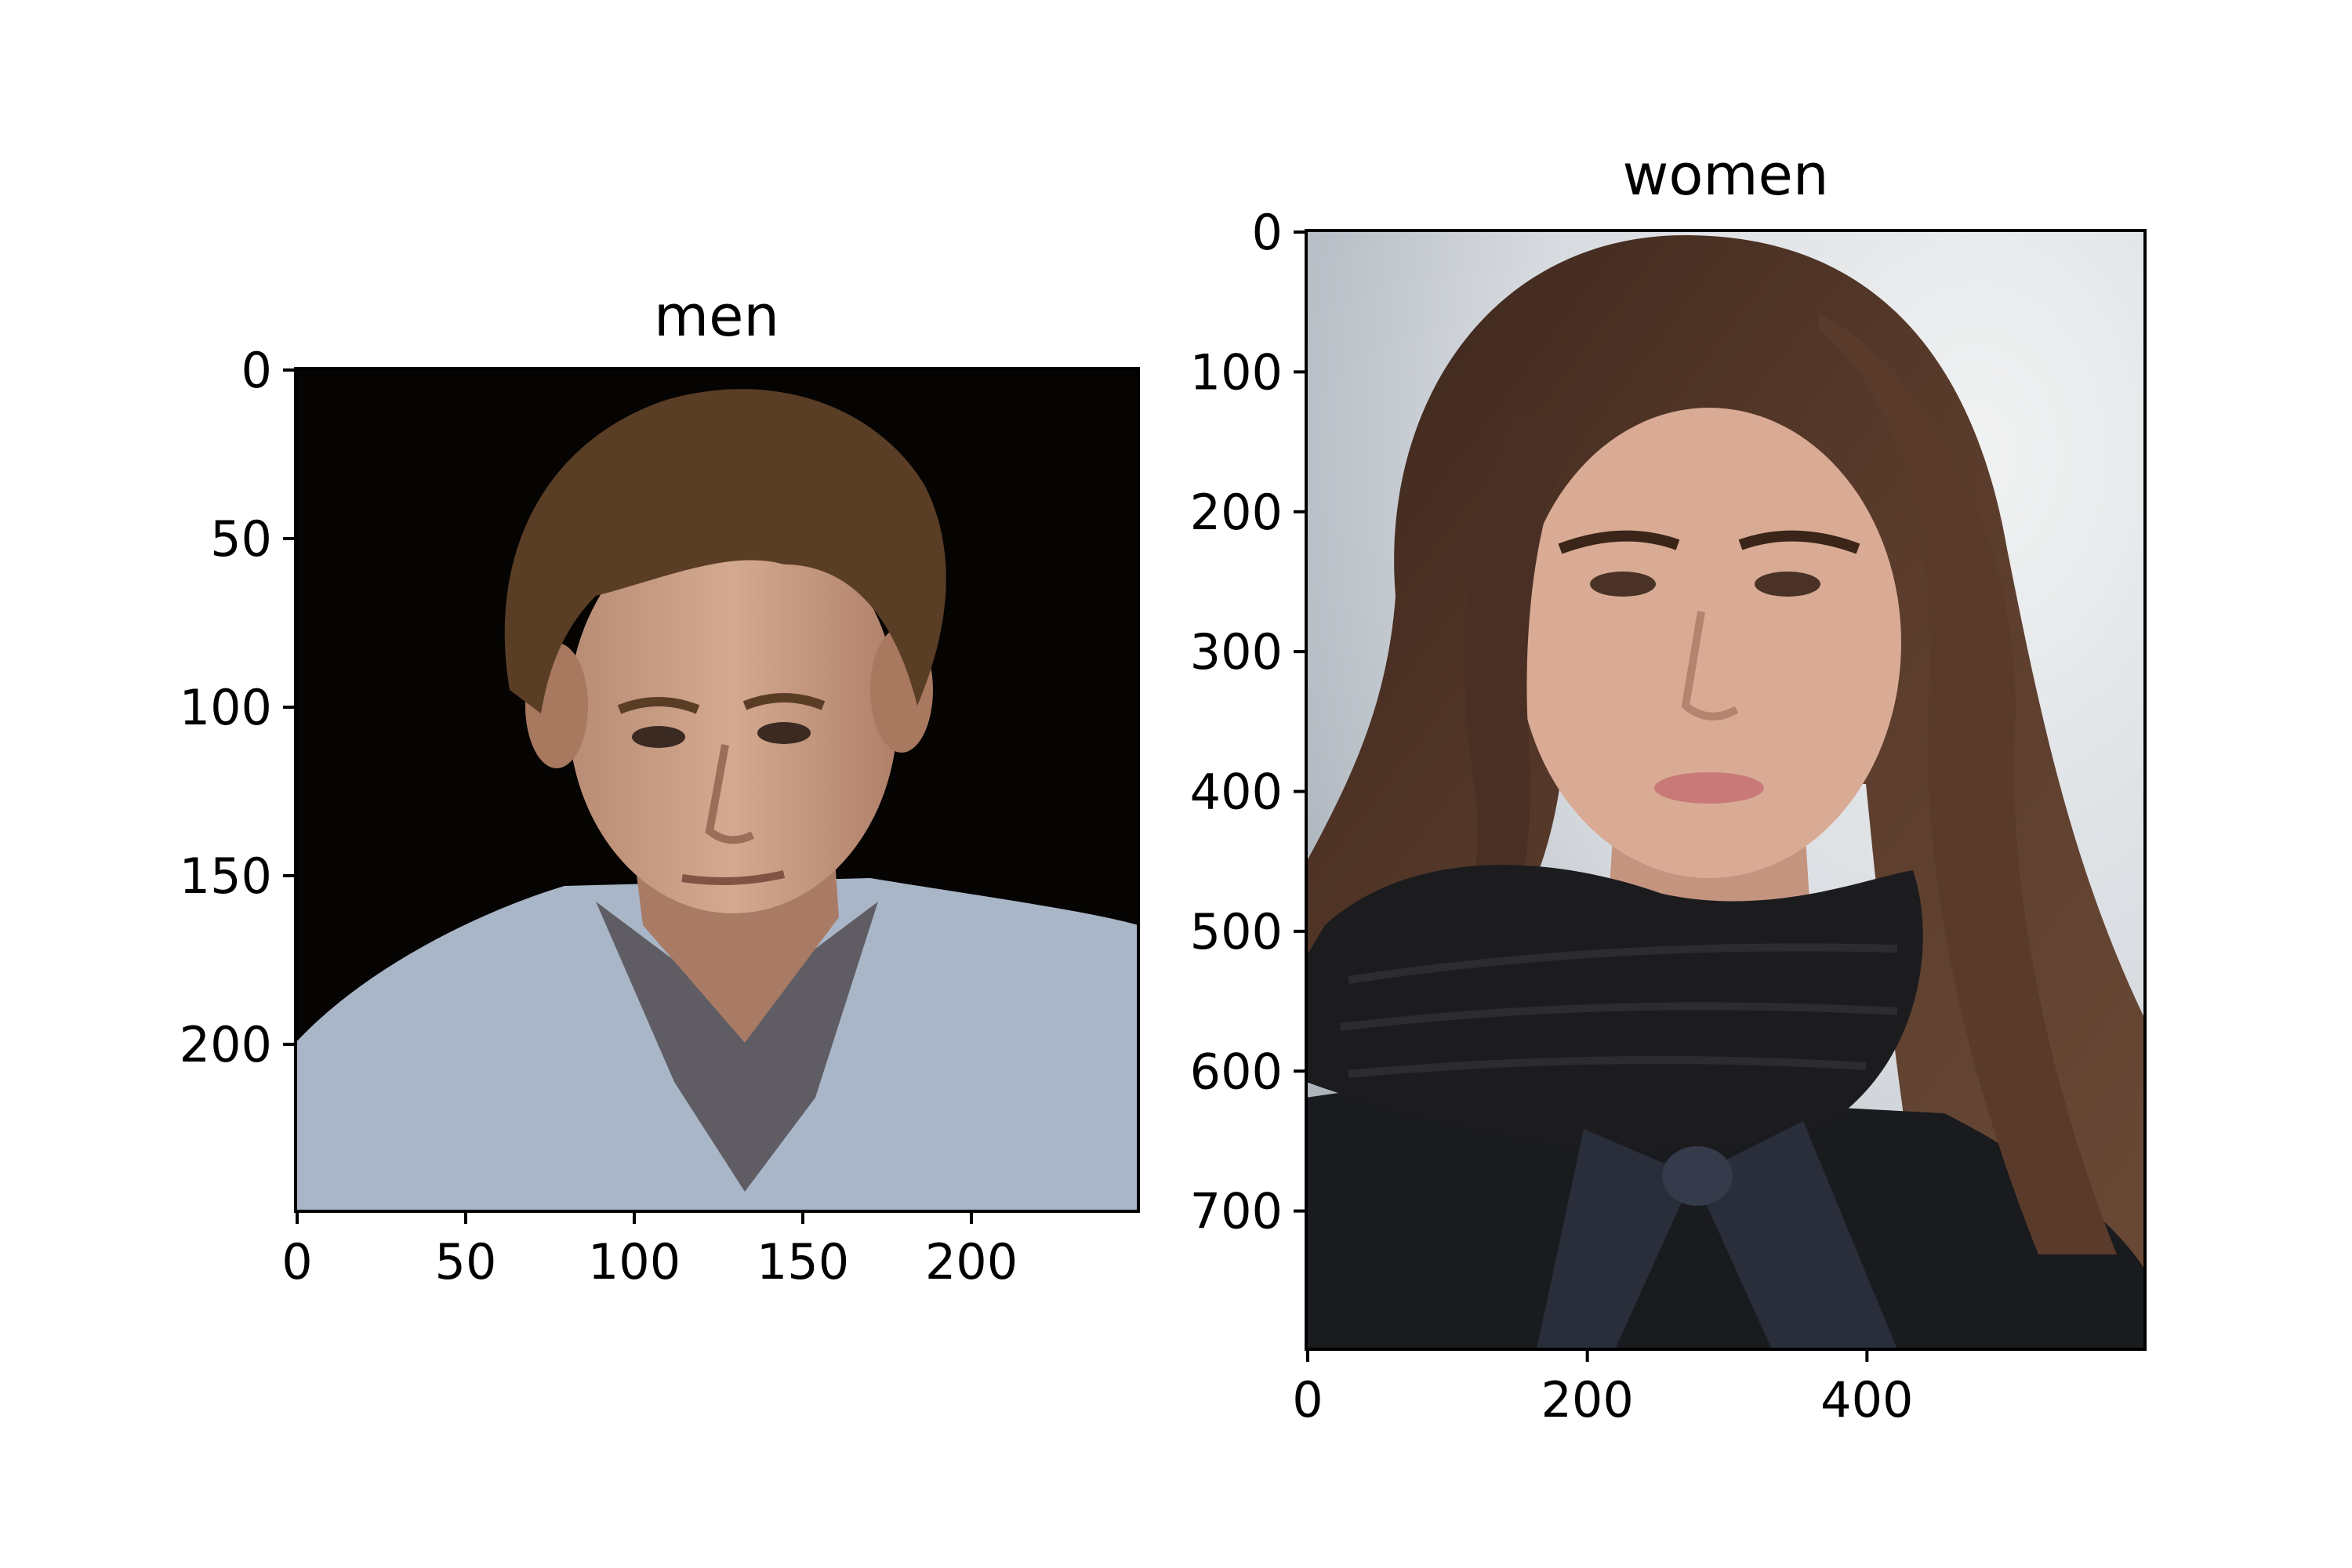 This screenshot has height=1568, width=2352. I want to click on women-y-tick-label: 300, so click(1236, 652).